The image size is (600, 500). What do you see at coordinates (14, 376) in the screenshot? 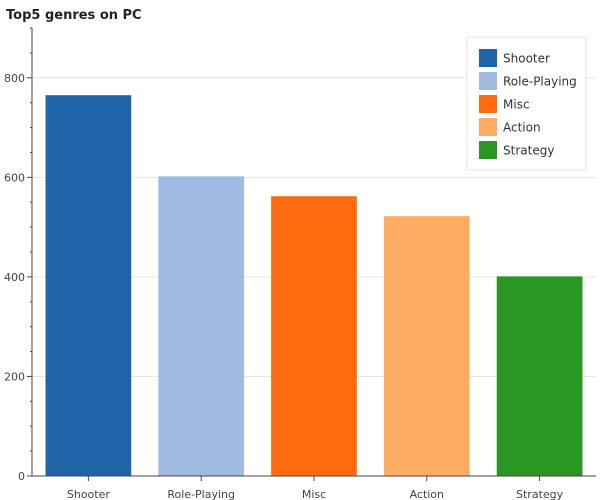
I see `y-tick-label: 200` at bounding box center [14, 376].